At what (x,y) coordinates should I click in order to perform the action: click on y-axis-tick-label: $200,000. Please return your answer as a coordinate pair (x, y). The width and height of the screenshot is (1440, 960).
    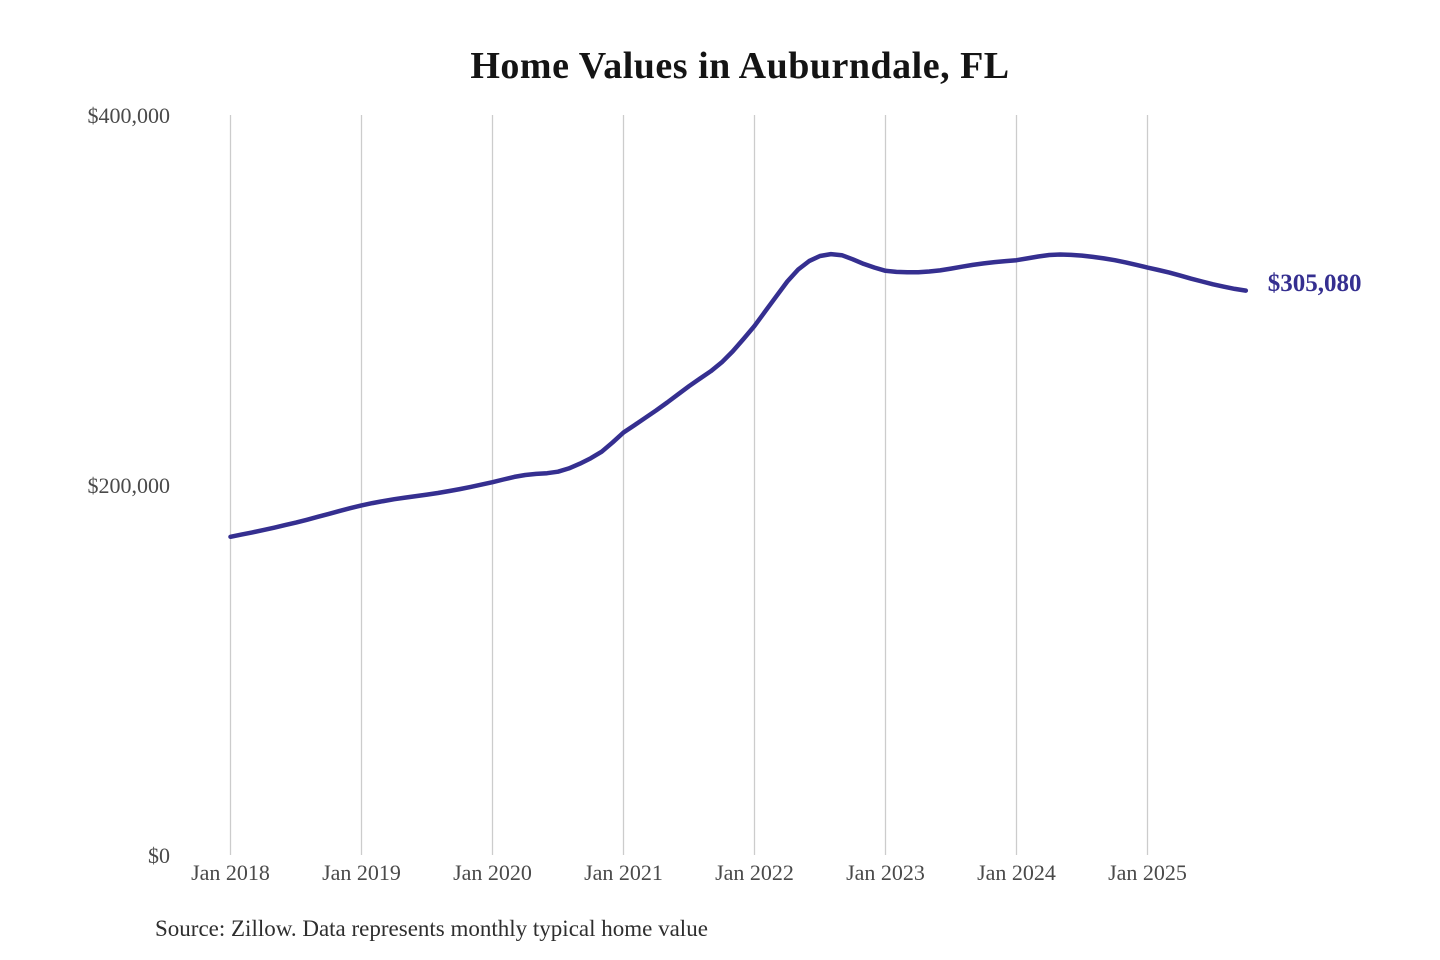
    Looking at the image, I should click on (129, 485).